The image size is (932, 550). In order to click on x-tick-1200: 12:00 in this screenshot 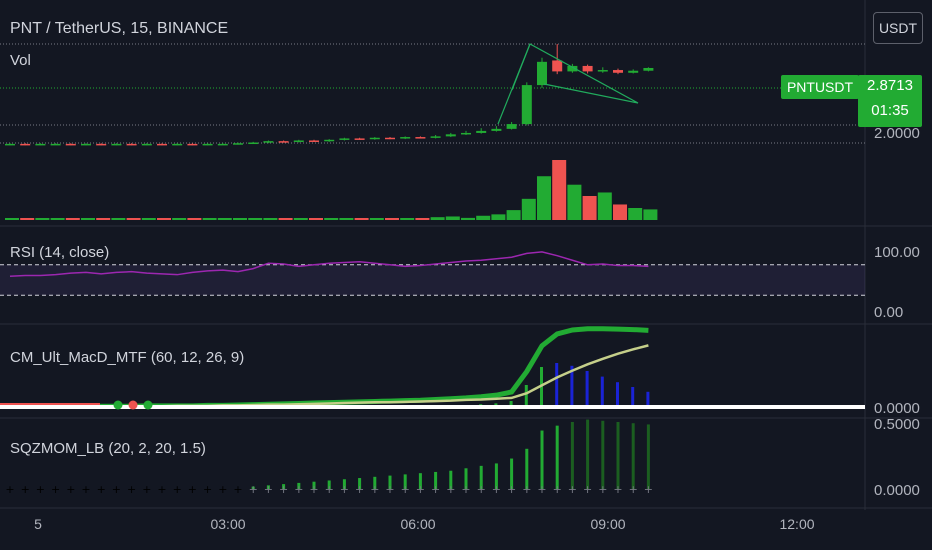, I will do `click(797, 524)`.